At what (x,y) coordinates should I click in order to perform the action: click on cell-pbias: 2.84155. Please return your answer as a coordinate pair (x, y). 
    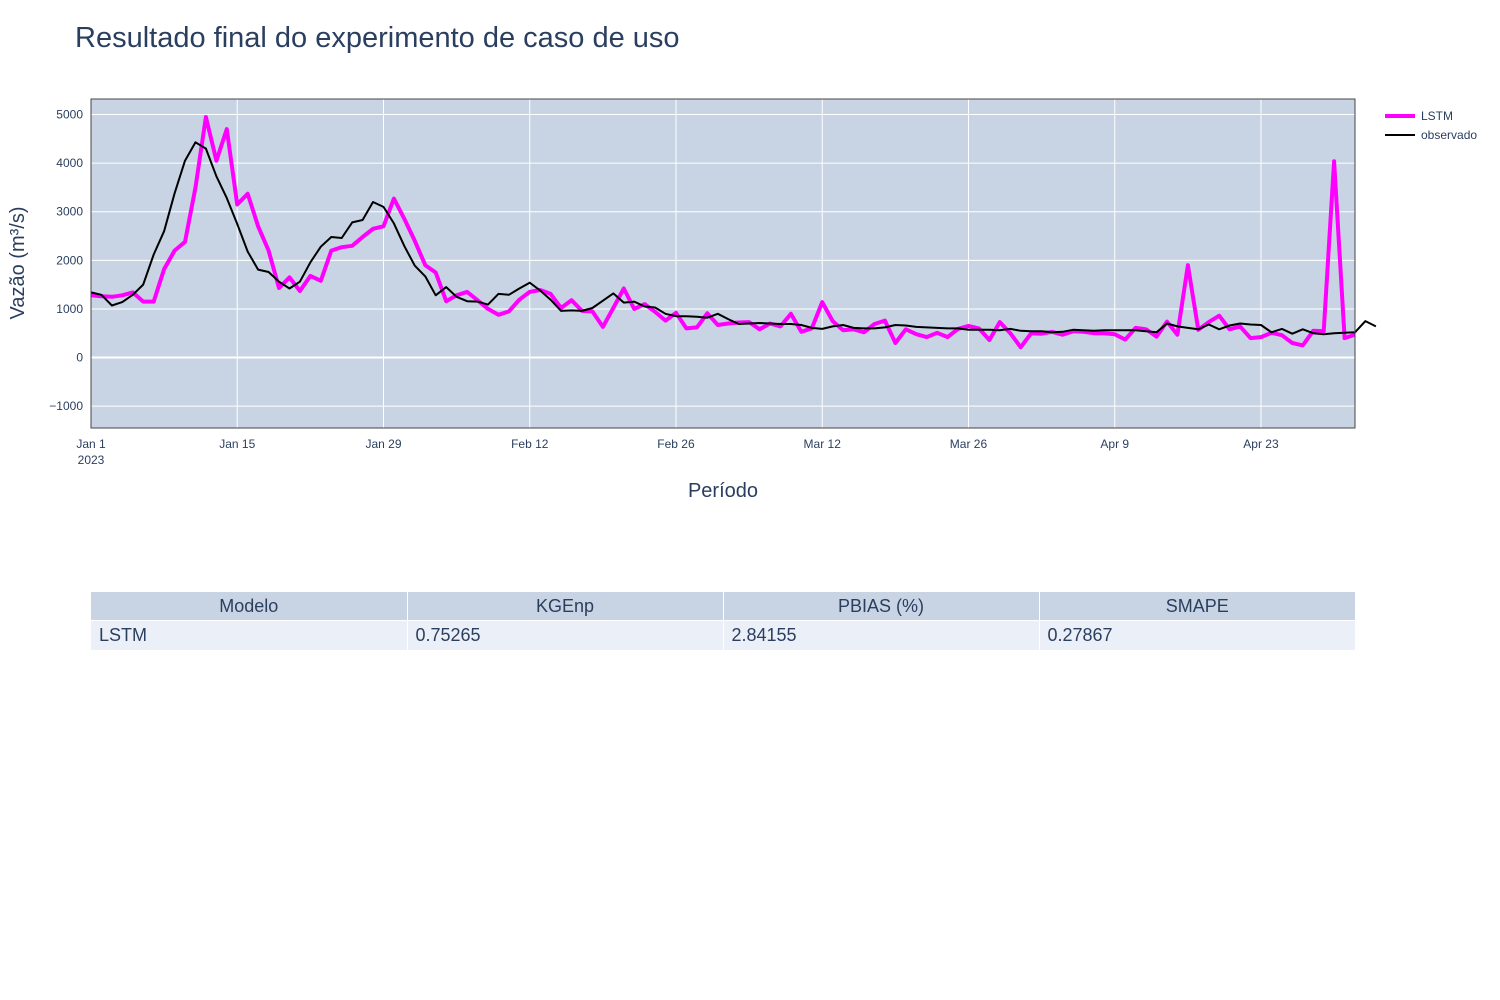
    Looking at the image, I should click on (881, 635).